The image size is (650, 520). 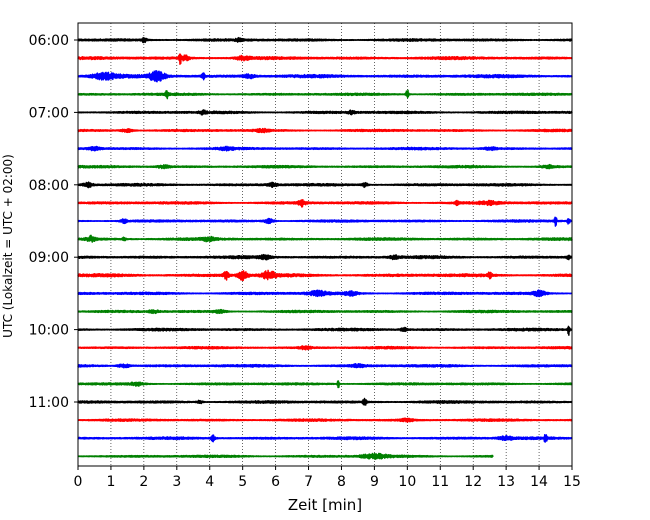 I want to click on y-axis-label: UTC (Lokalzeit = UTC + 02:00), so click(x=8, y=246).